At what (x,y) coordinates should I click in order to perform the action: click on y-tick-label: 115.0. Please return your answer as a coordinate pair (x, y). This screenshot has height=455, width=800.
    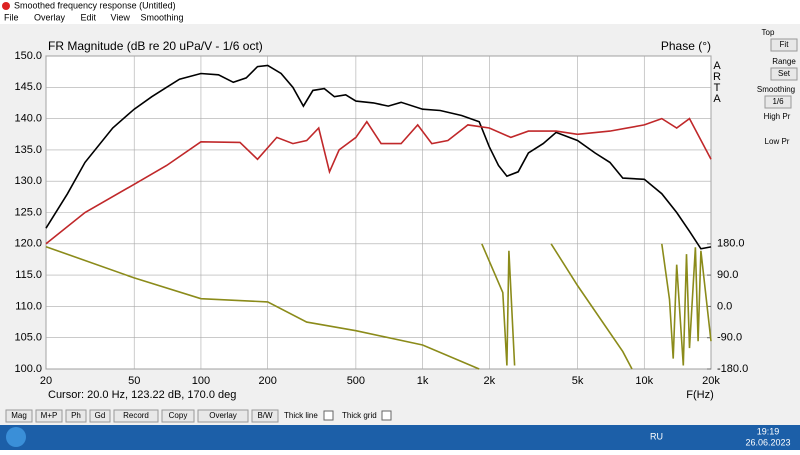
    Looking at the image, I should click on (28, 275).